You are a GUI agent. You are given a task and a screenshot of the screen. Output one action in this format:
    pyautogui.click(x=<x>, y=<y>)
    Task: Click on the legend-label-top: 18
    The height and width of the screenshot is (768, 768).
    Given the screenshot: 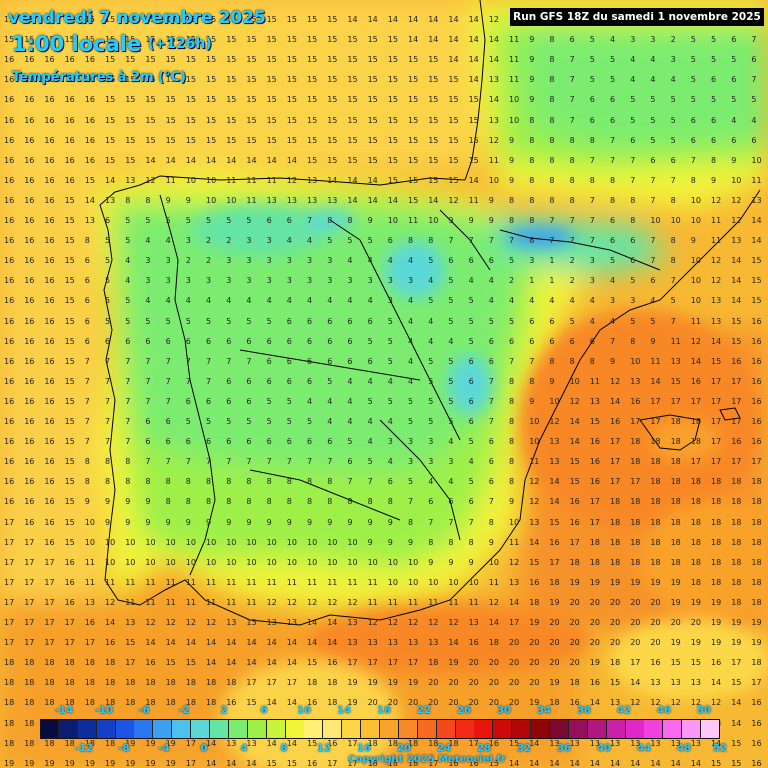 What is the action you would take?
    pyautogui.click(x=384, y=710)
    